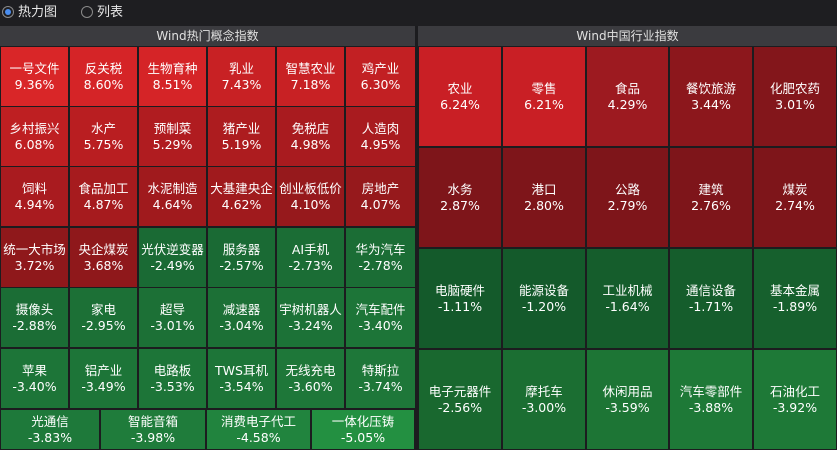 The width and height of the screenshot is (837, 450). What do you see at coordinates (310, 68) in the screenshot?
I see `concept-tile-name: 智慧农业` at bounding box center [310, 68].